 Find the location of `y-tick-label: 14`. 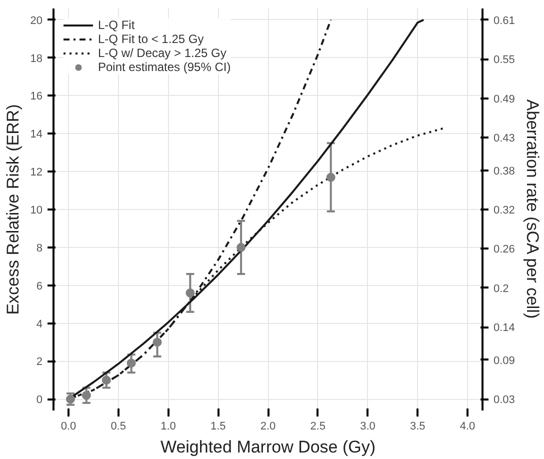

y-tick-label: 14 is located at coordinates (36, 134).